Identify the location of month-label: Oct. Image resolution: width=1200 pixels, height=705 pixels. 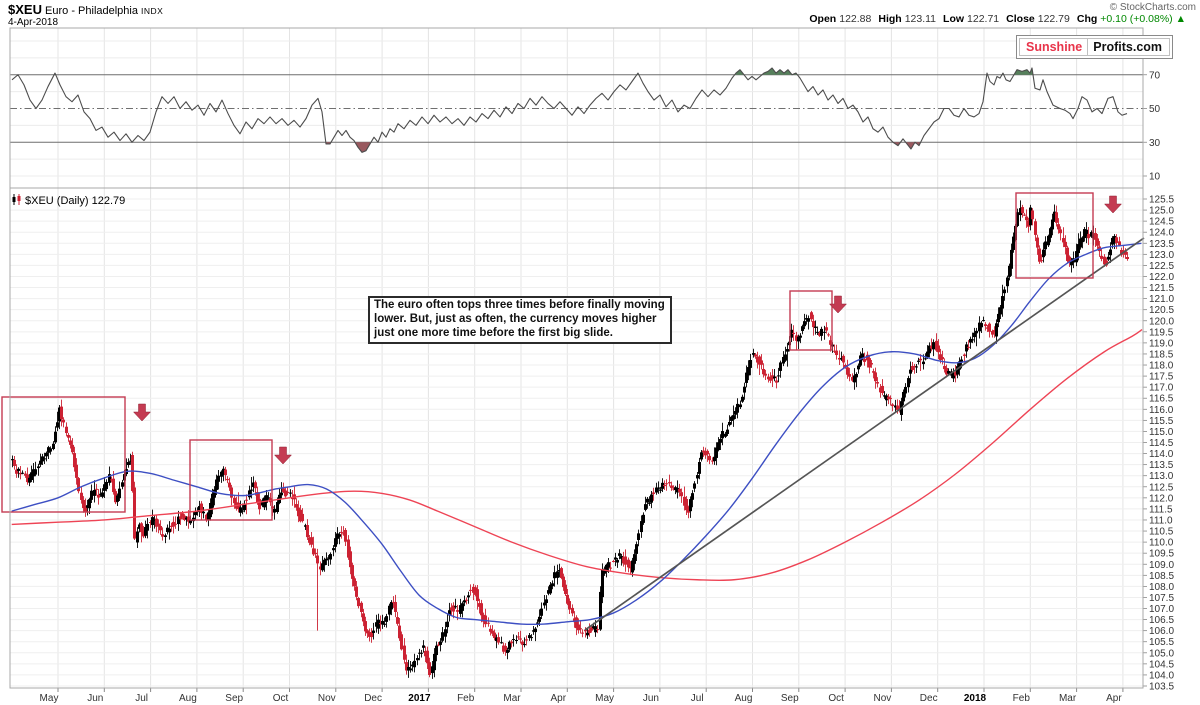
(281, 698).